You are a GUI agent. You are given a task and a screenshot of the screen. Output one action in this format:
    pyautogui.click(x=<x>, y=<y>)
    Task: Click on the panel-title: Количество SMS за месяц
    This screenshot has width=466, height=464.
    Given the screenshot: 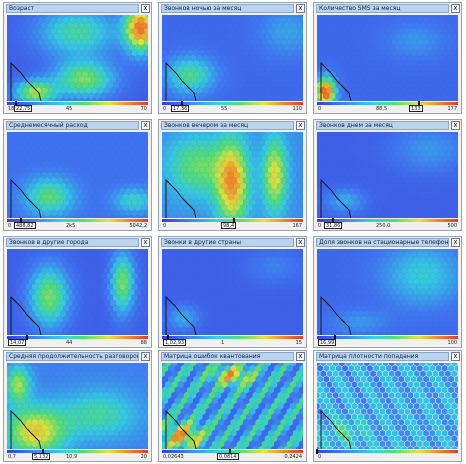 What is the action you would take?
    pyautogui.click(x=382, y=8)
    